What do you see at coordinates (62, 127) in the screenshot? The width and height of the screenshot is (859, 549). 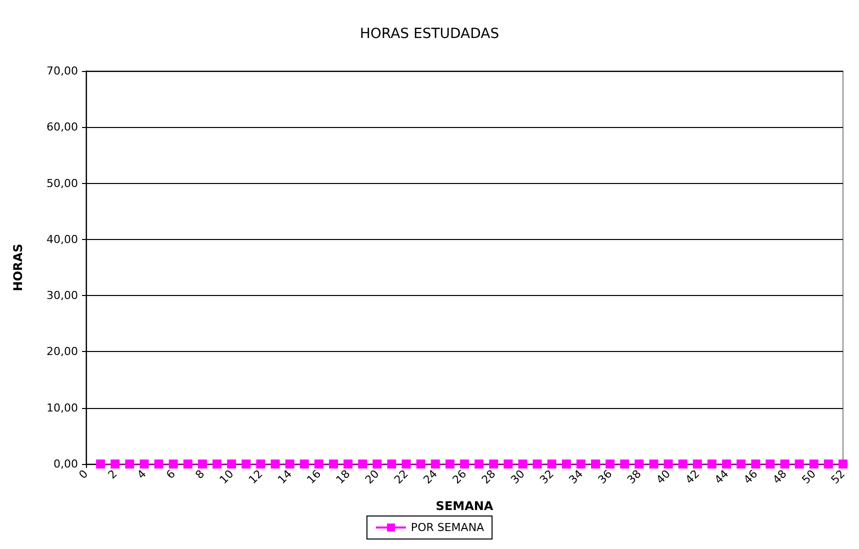 I see `y-tick-label: 60,00` at bounding box center [62, 127].